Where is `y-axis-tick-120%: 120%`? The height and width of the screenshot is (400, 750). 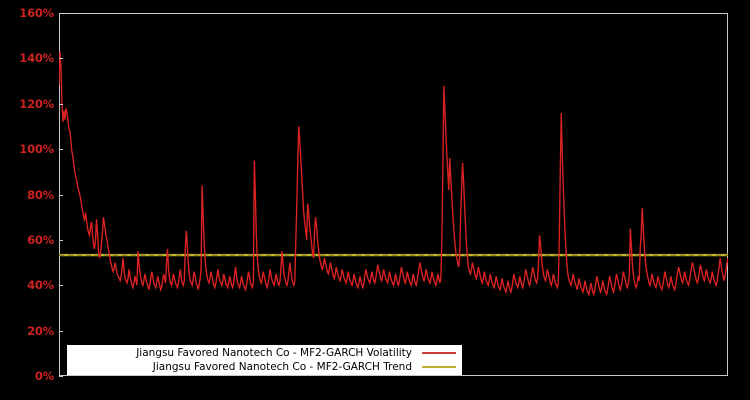
y-axis-tick-120%: 120% is located at coordinates (36, 103).